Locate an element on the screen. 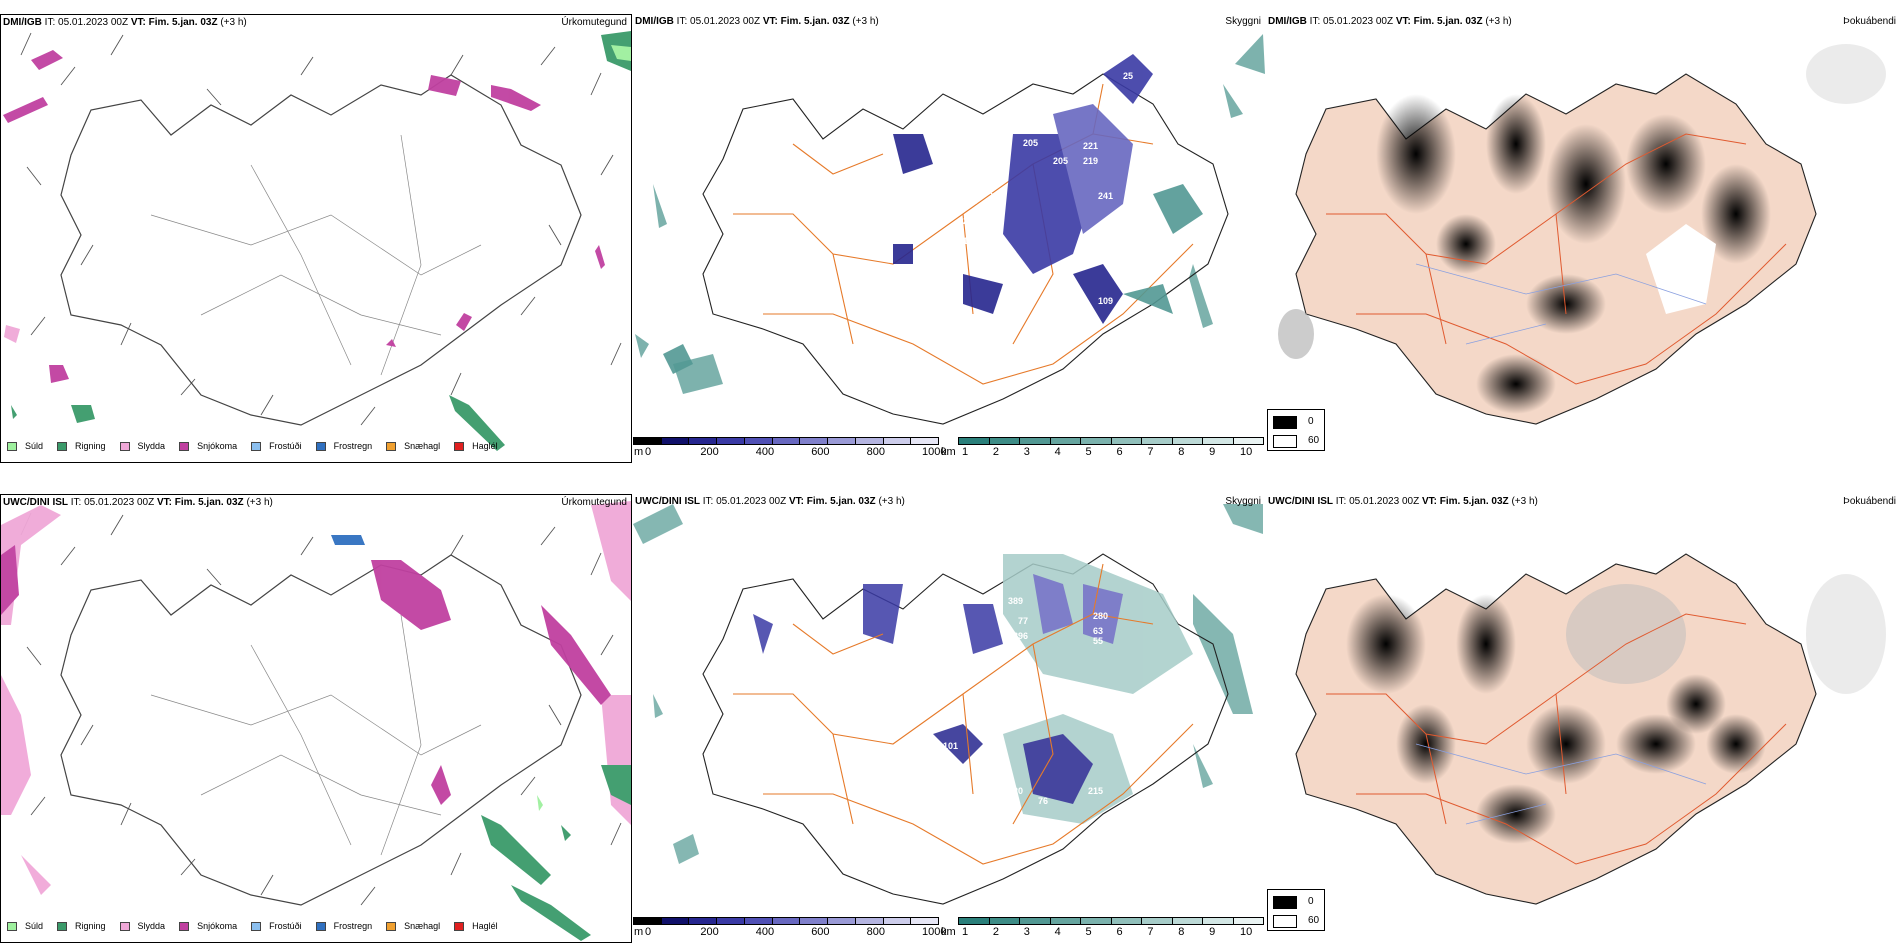  legend-item: Haglél is located at coordinates (476, 926).